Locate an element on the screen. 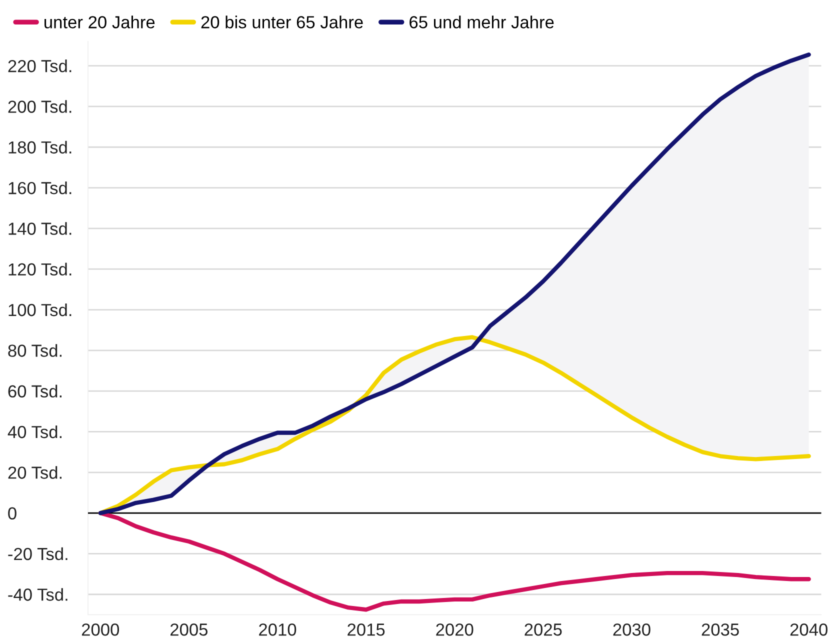  x-tick-label: 2030 is located at coordinates (631, 629).